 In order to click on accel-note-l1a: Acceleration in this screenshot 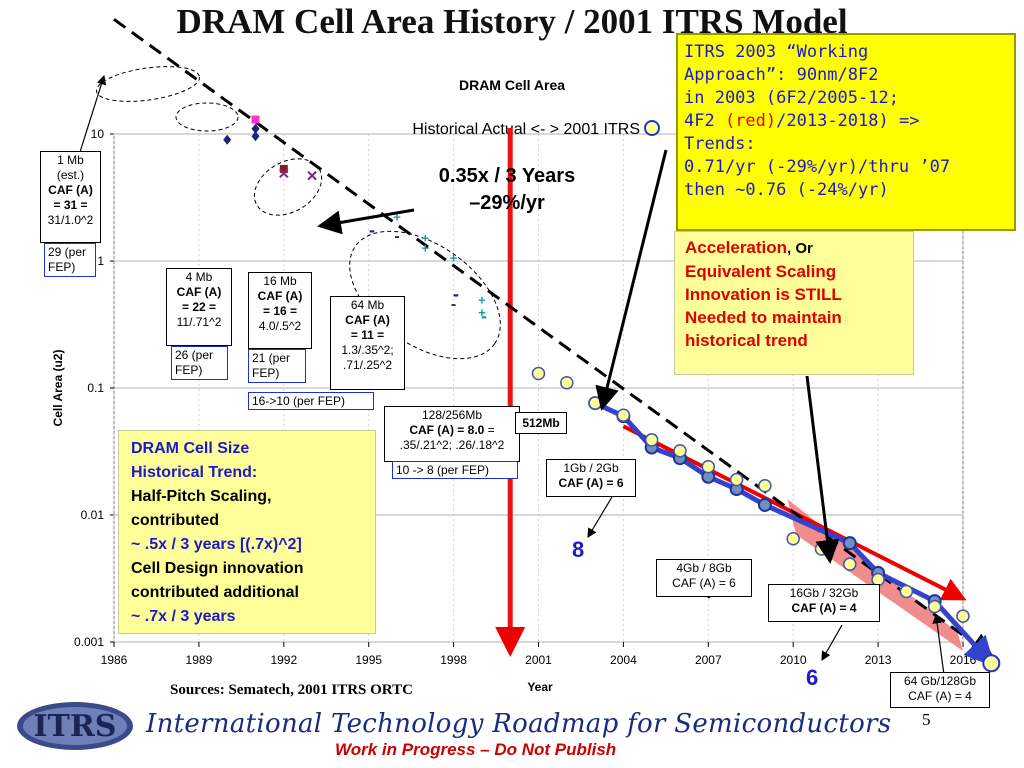, I will do `click(736, 247)`.